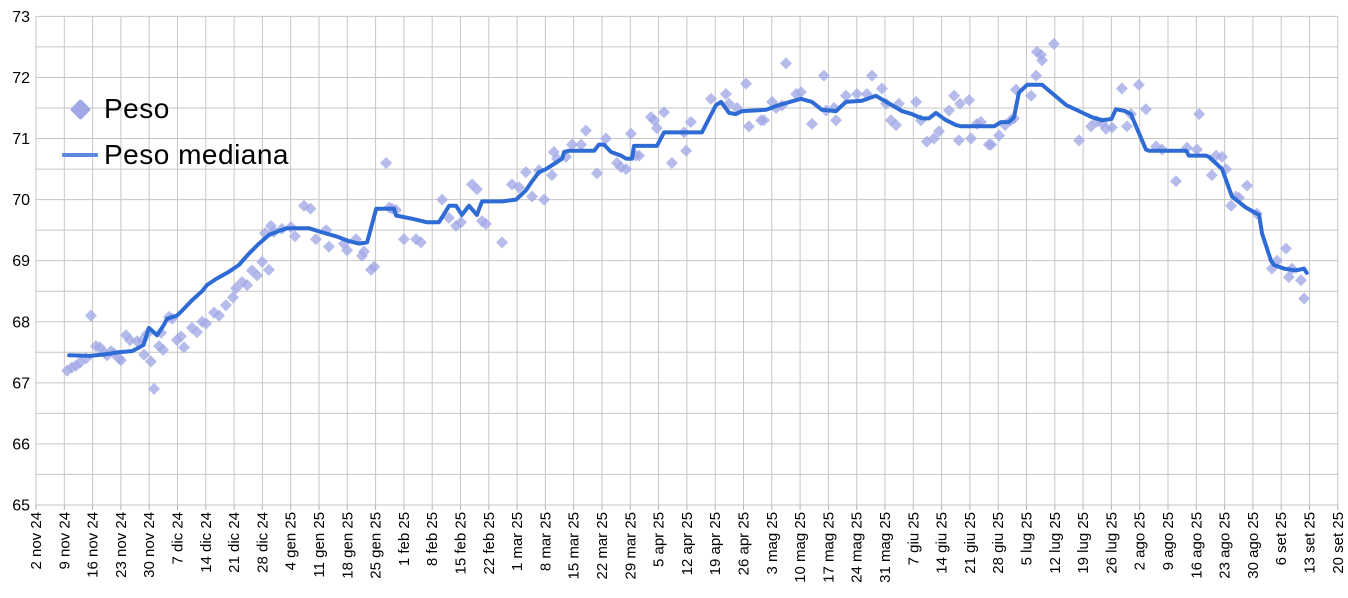 This screenshot has width=1348, height=598. What do you see at coordinates (291, 541) in the screenshot?
I see `x-tick-label: 4 gen 25` at bounding box center [291, 541].